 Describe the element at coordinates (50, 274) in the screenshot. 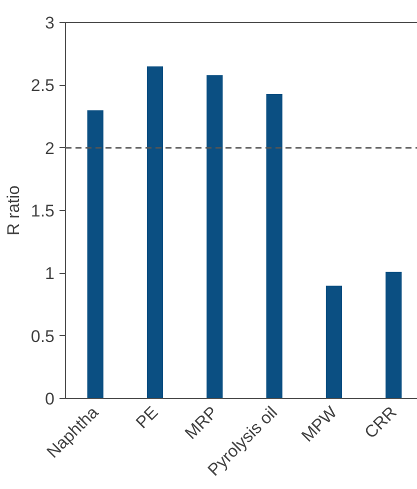

I see `y-tick-label: 1` at that location.